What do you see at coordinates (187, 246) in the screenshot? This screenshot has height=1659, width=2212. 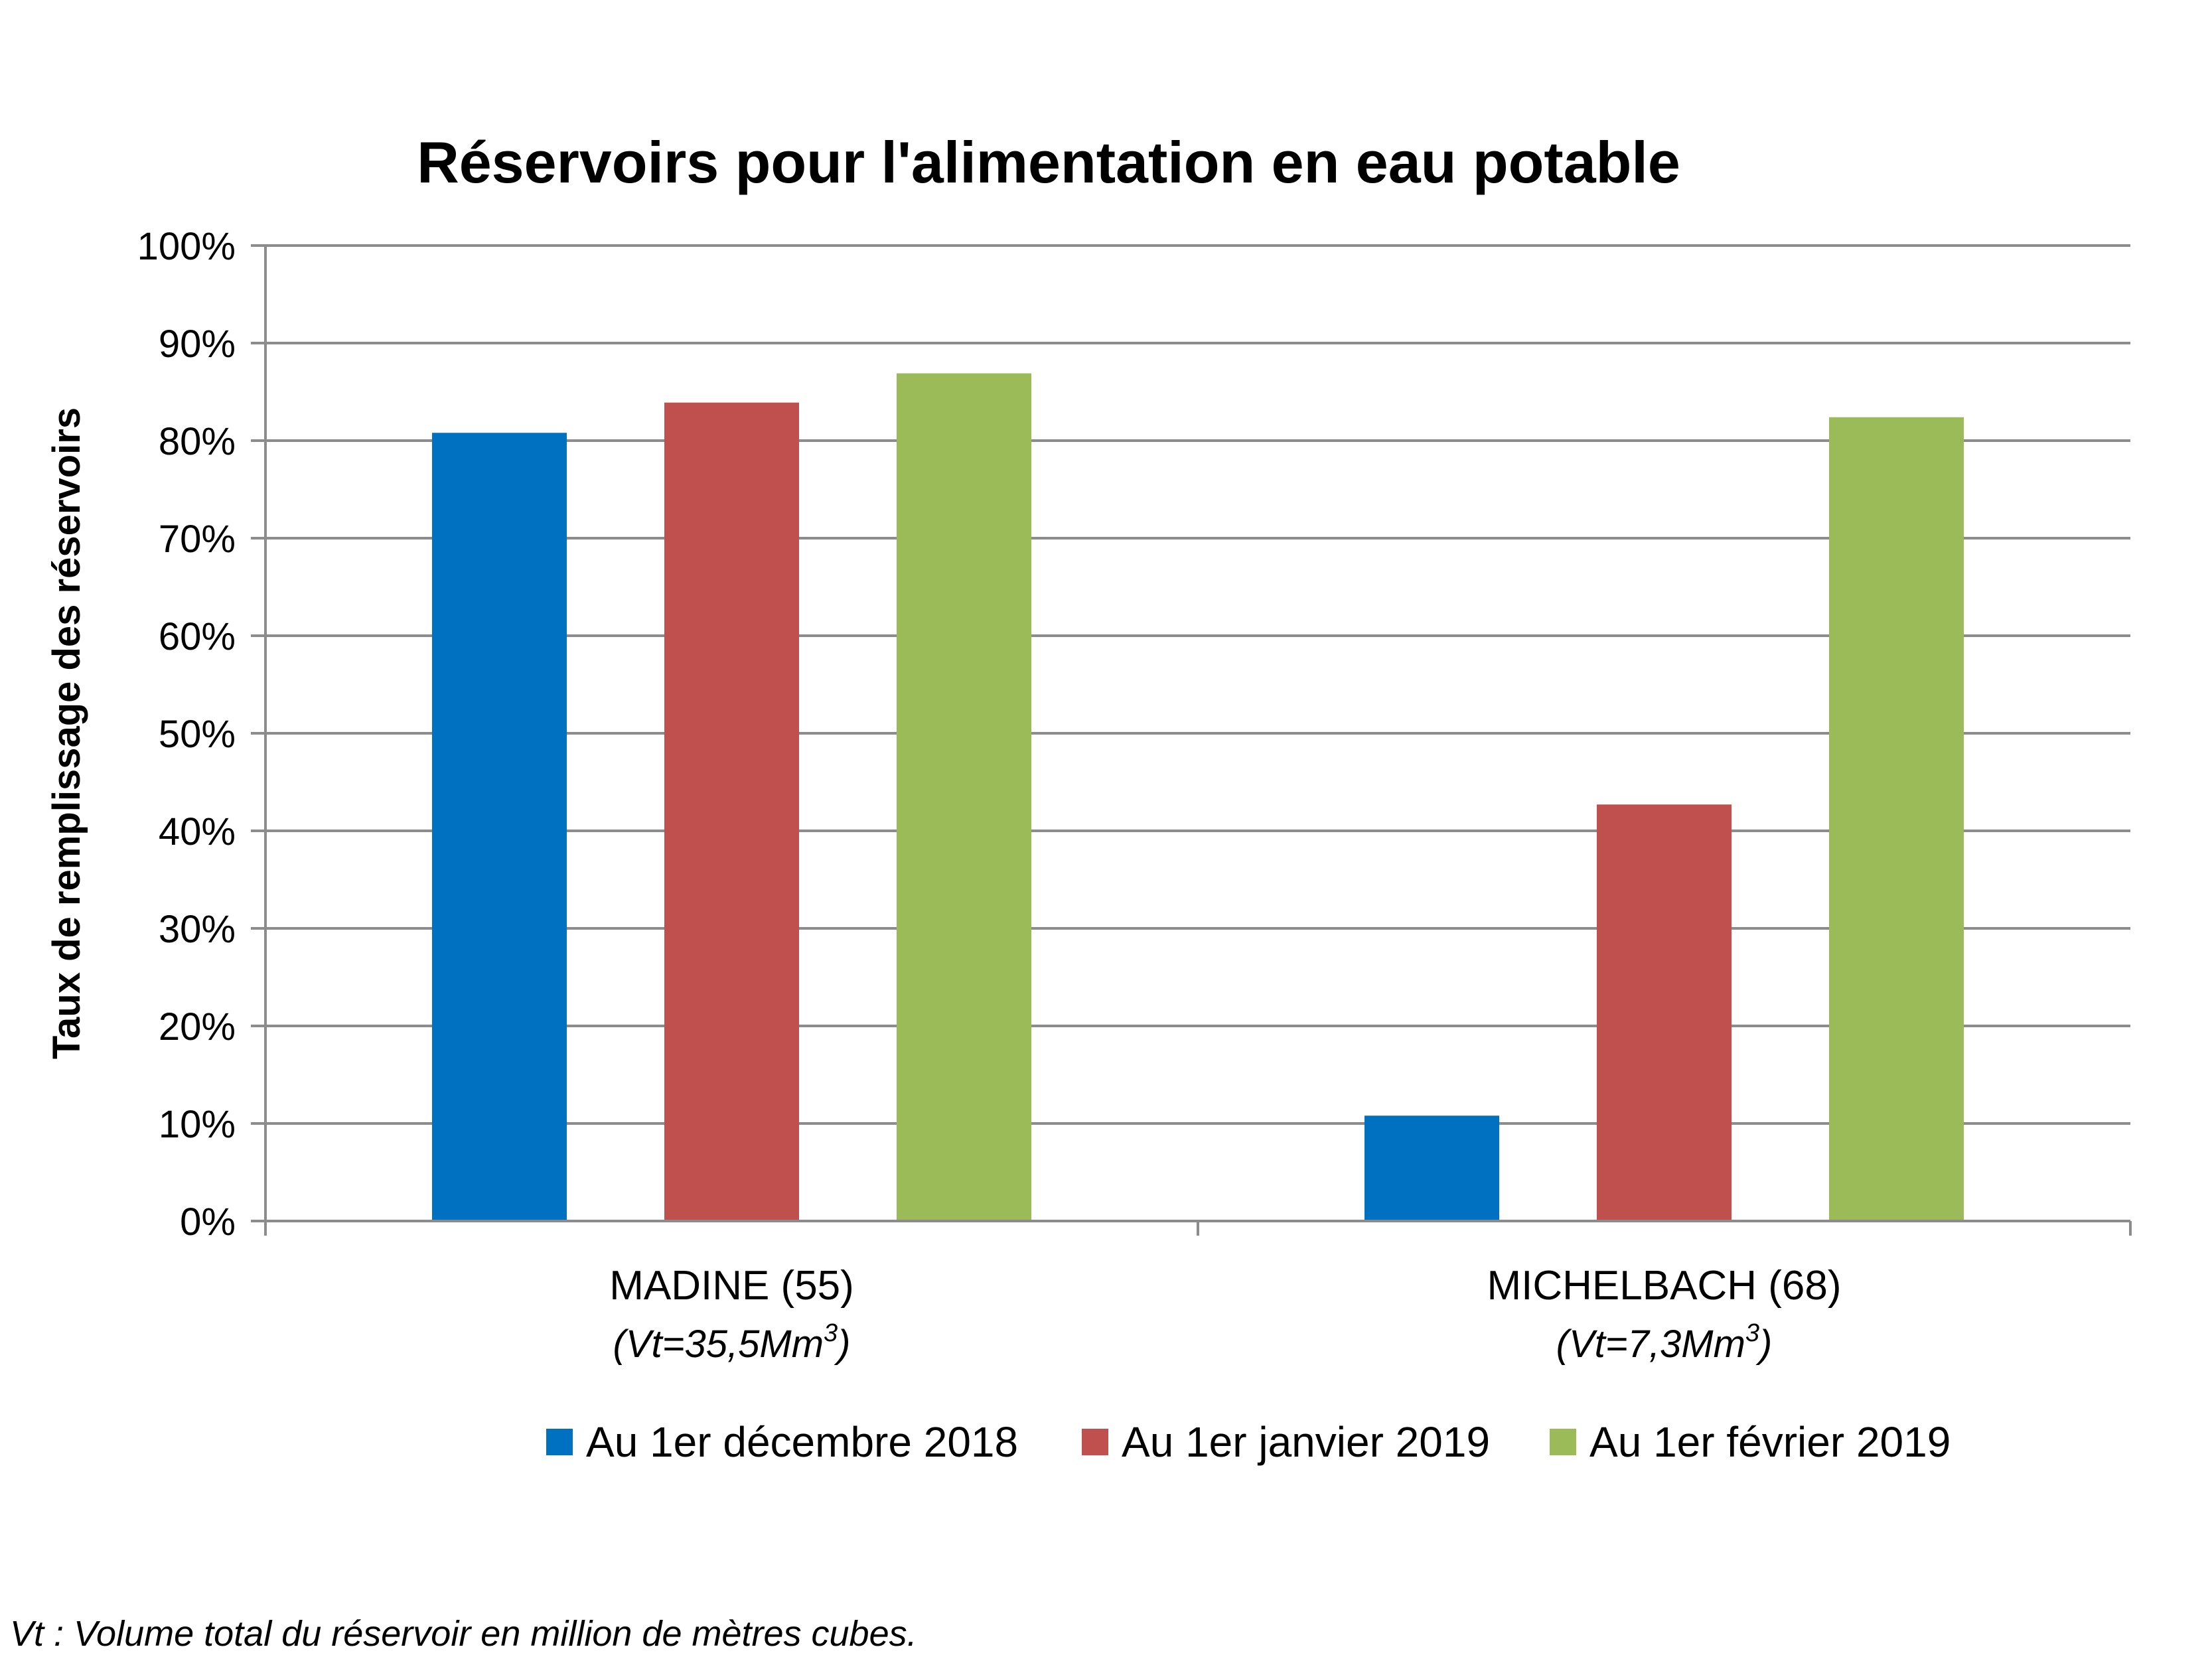 I see `y-tick-label: 100%` at bounding box center [187, 246].